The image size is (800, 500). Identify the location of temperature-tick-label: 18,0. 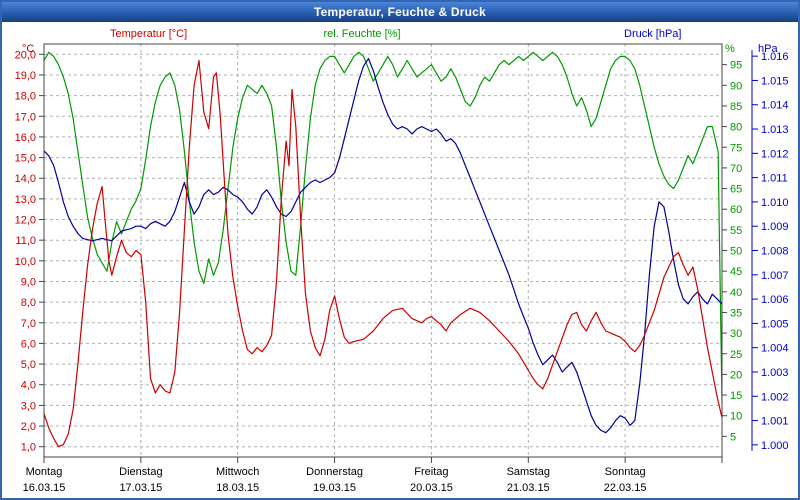
(25, 97).